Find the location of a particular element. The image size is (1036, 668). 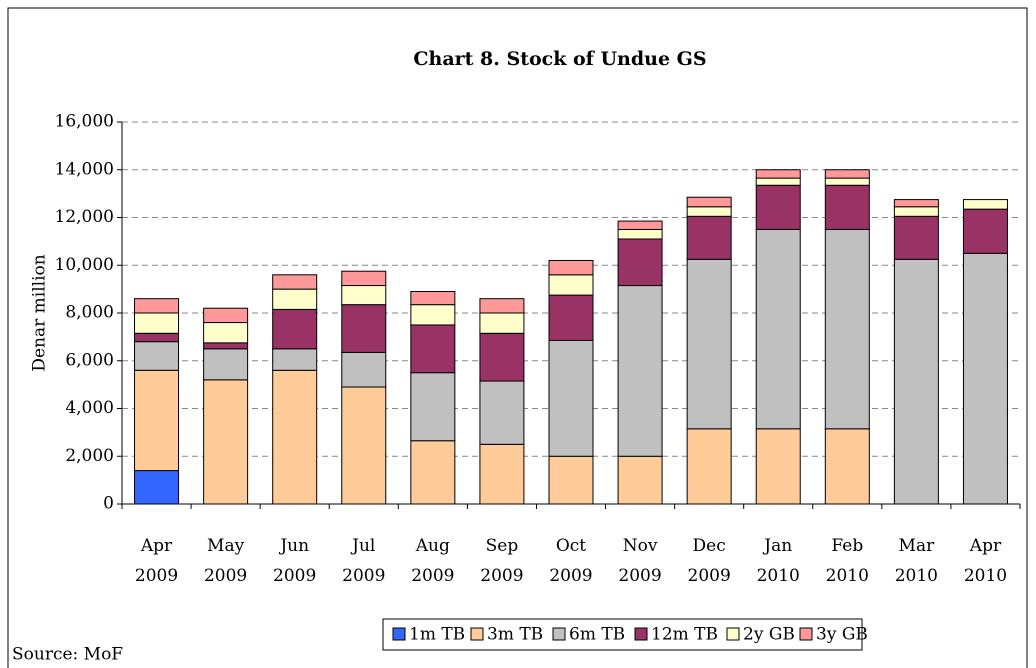

x-tick-label: Feb 2010 is located at coordinates (847, 561).